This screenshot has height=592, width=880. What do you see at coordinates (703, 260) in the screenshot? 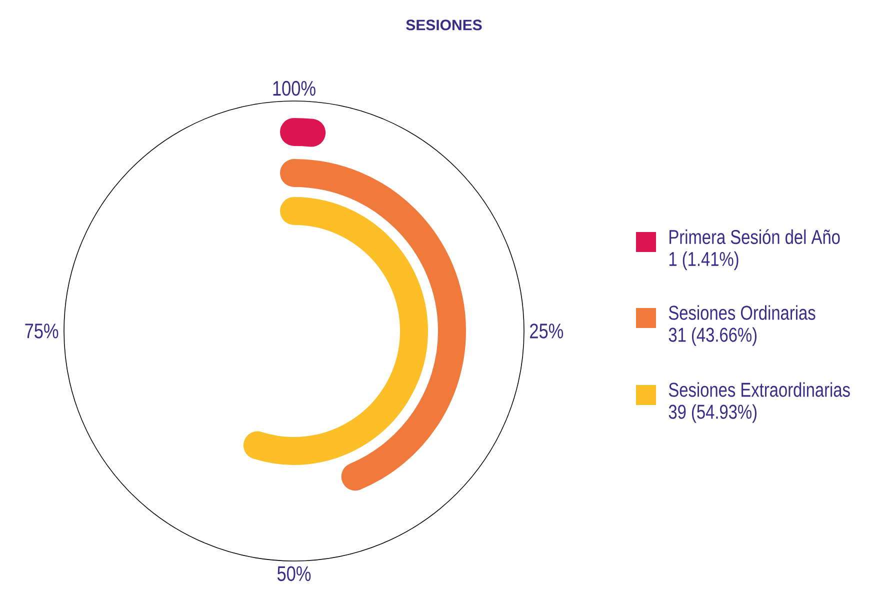
I see `data-label: 1 (1.41%)` at bounding box center [703, 260].